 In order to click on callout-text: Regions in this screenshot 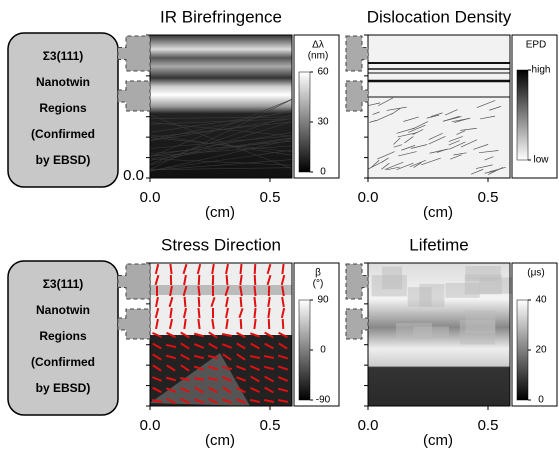, I will do `click(63, 108)`.